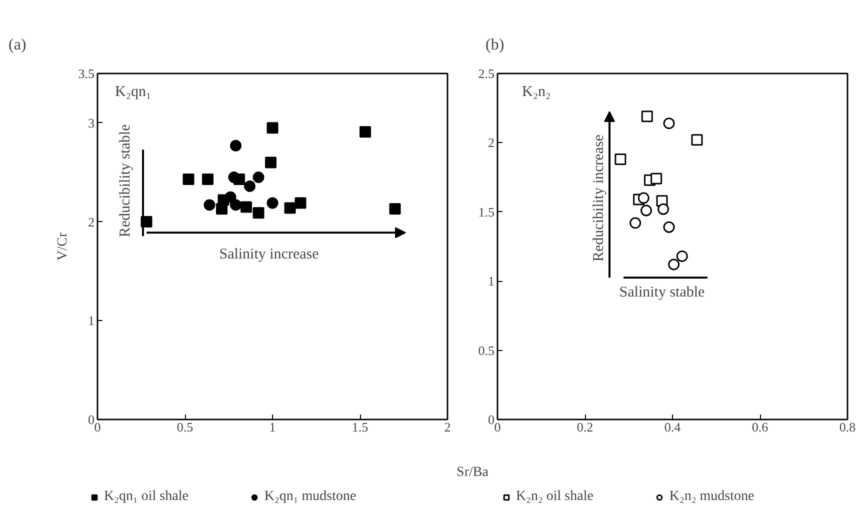 The height and width of the screenshot is (509, 857). I want to click on legend-label: K₂n₂ oil shale, so click(555, 497).